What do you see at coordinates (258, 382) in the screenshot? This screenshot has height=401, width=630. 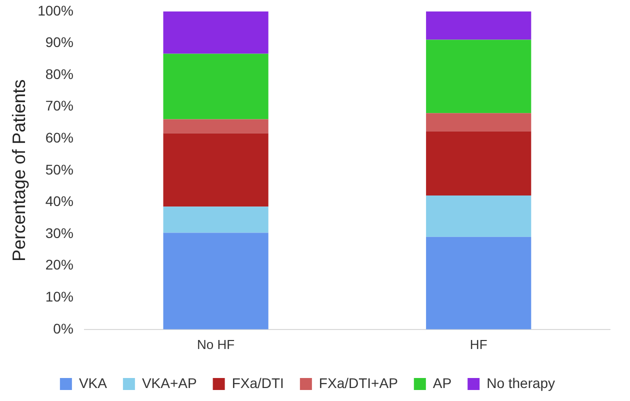 I see `legend-label: FXa/DTI` at bounding box center [258, 382].